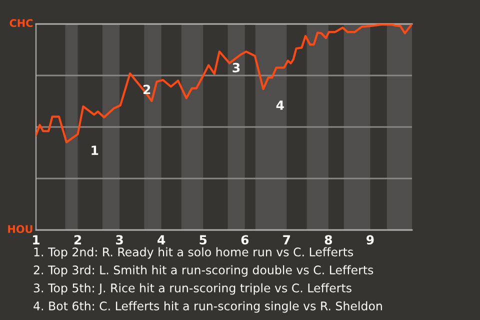  I want to click on annotation: 1, so click(95, 150).